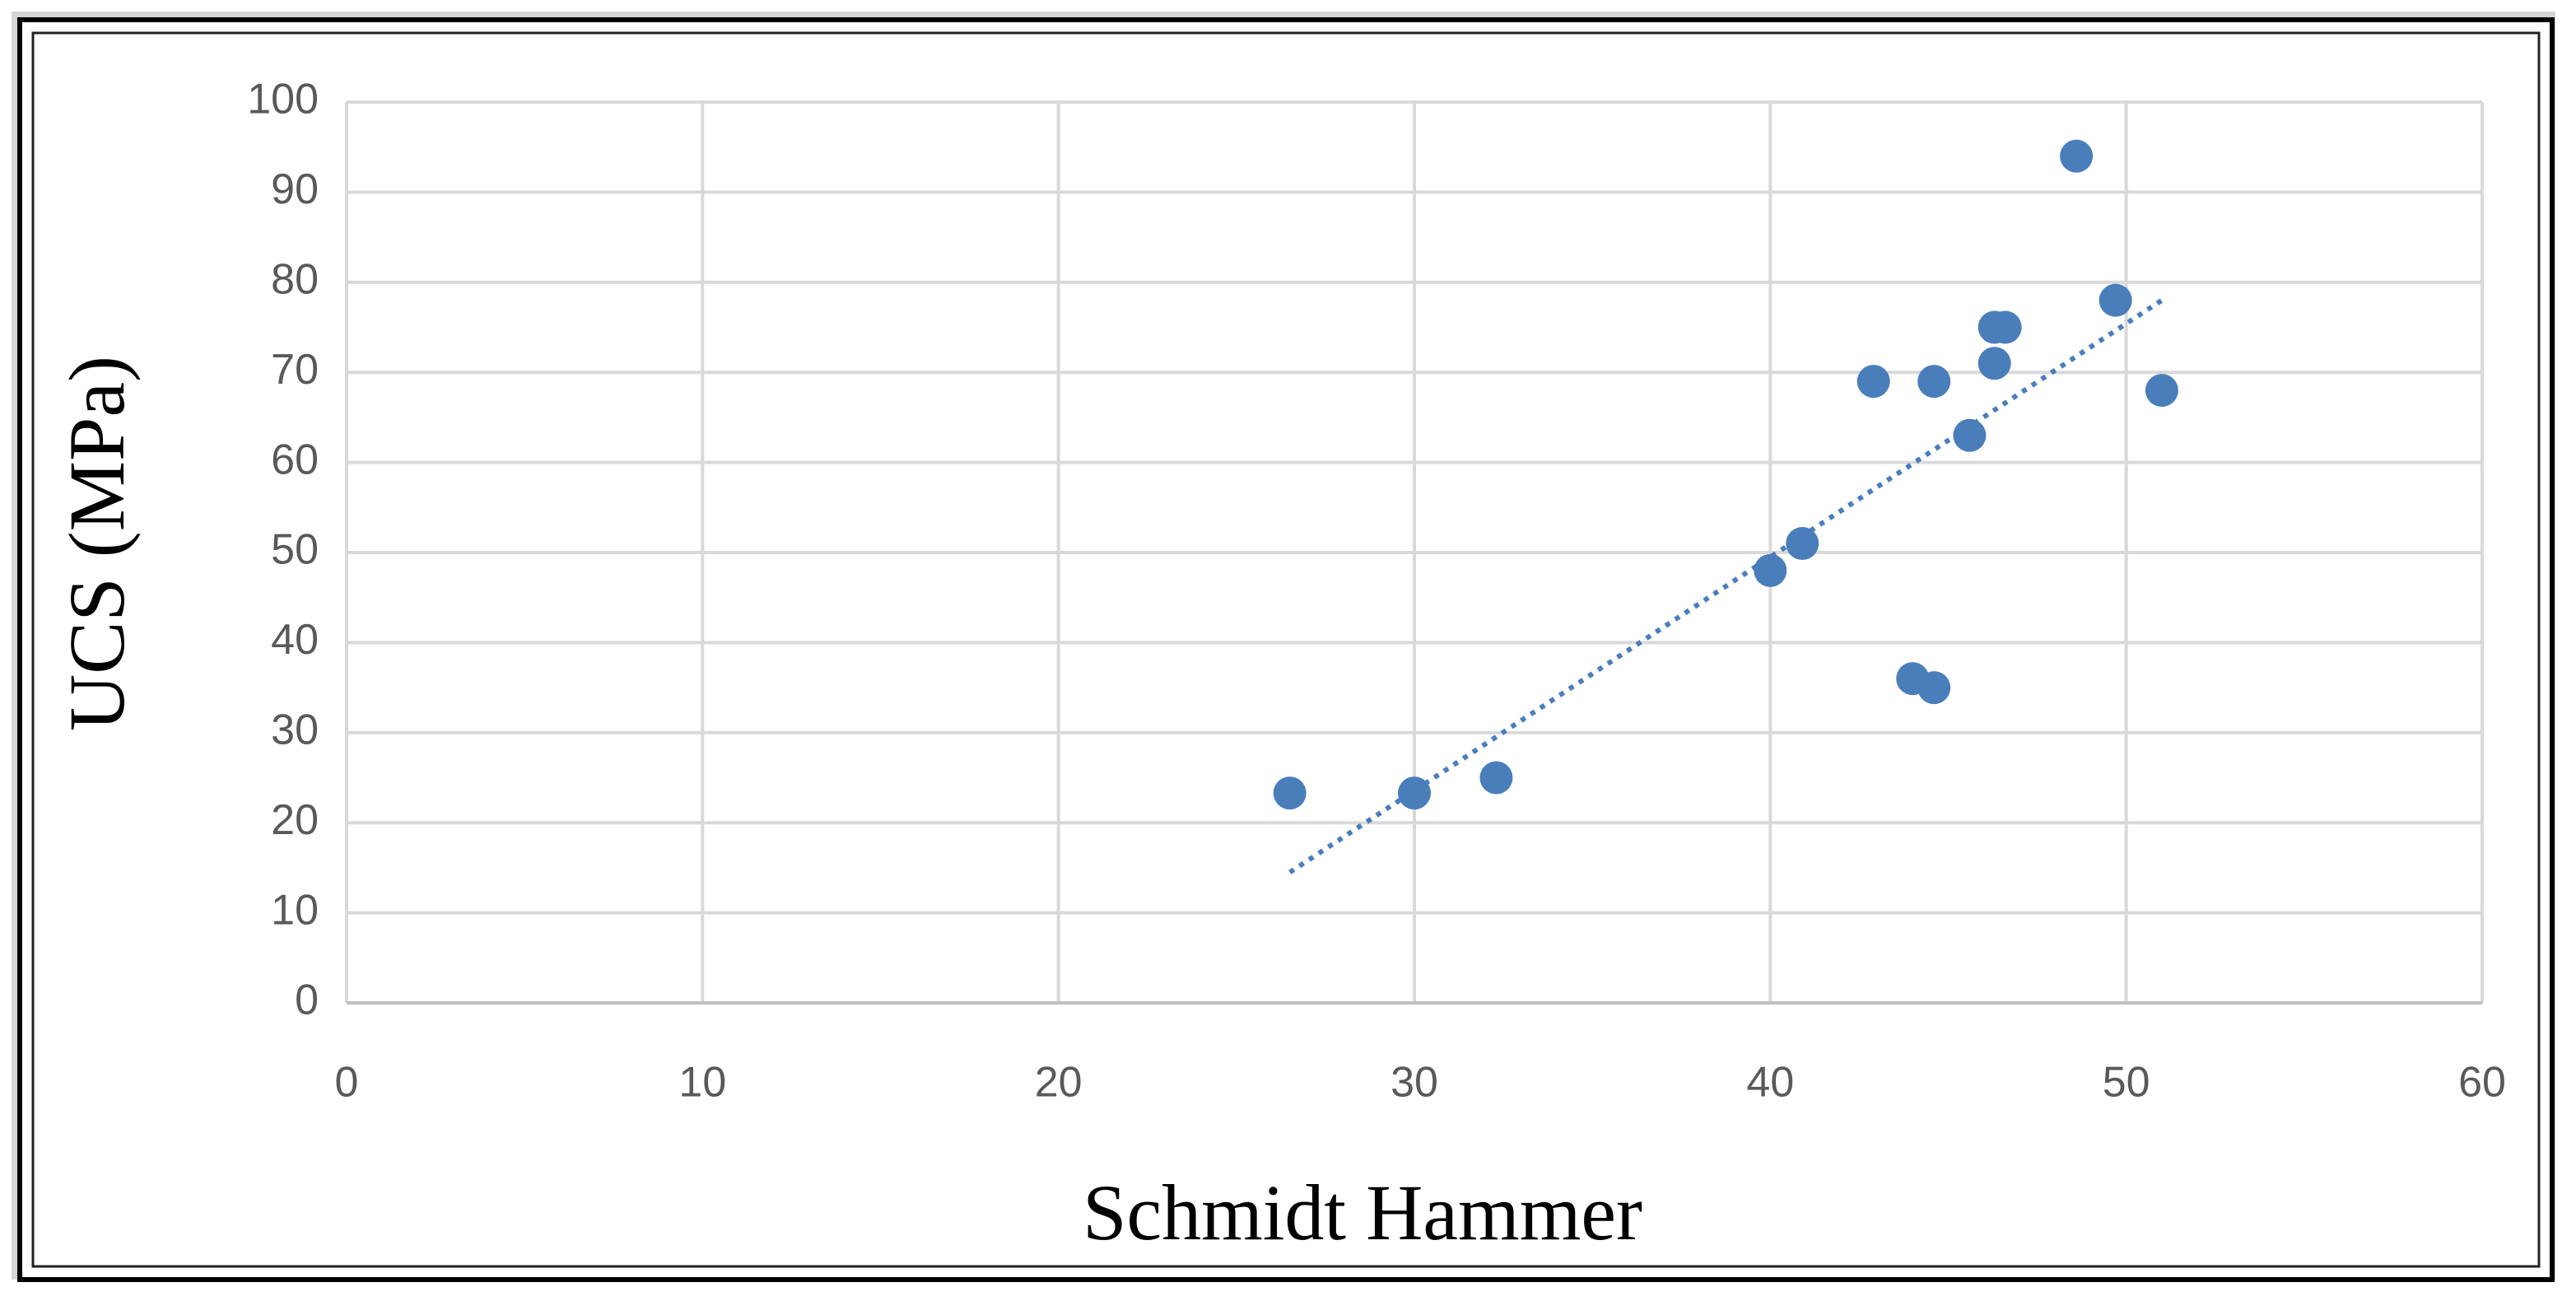  What do you see at coordinates (1770, 1083) in the screenshot?
I see `x-tick-label: 40` at bounding box center [1770, 1083].